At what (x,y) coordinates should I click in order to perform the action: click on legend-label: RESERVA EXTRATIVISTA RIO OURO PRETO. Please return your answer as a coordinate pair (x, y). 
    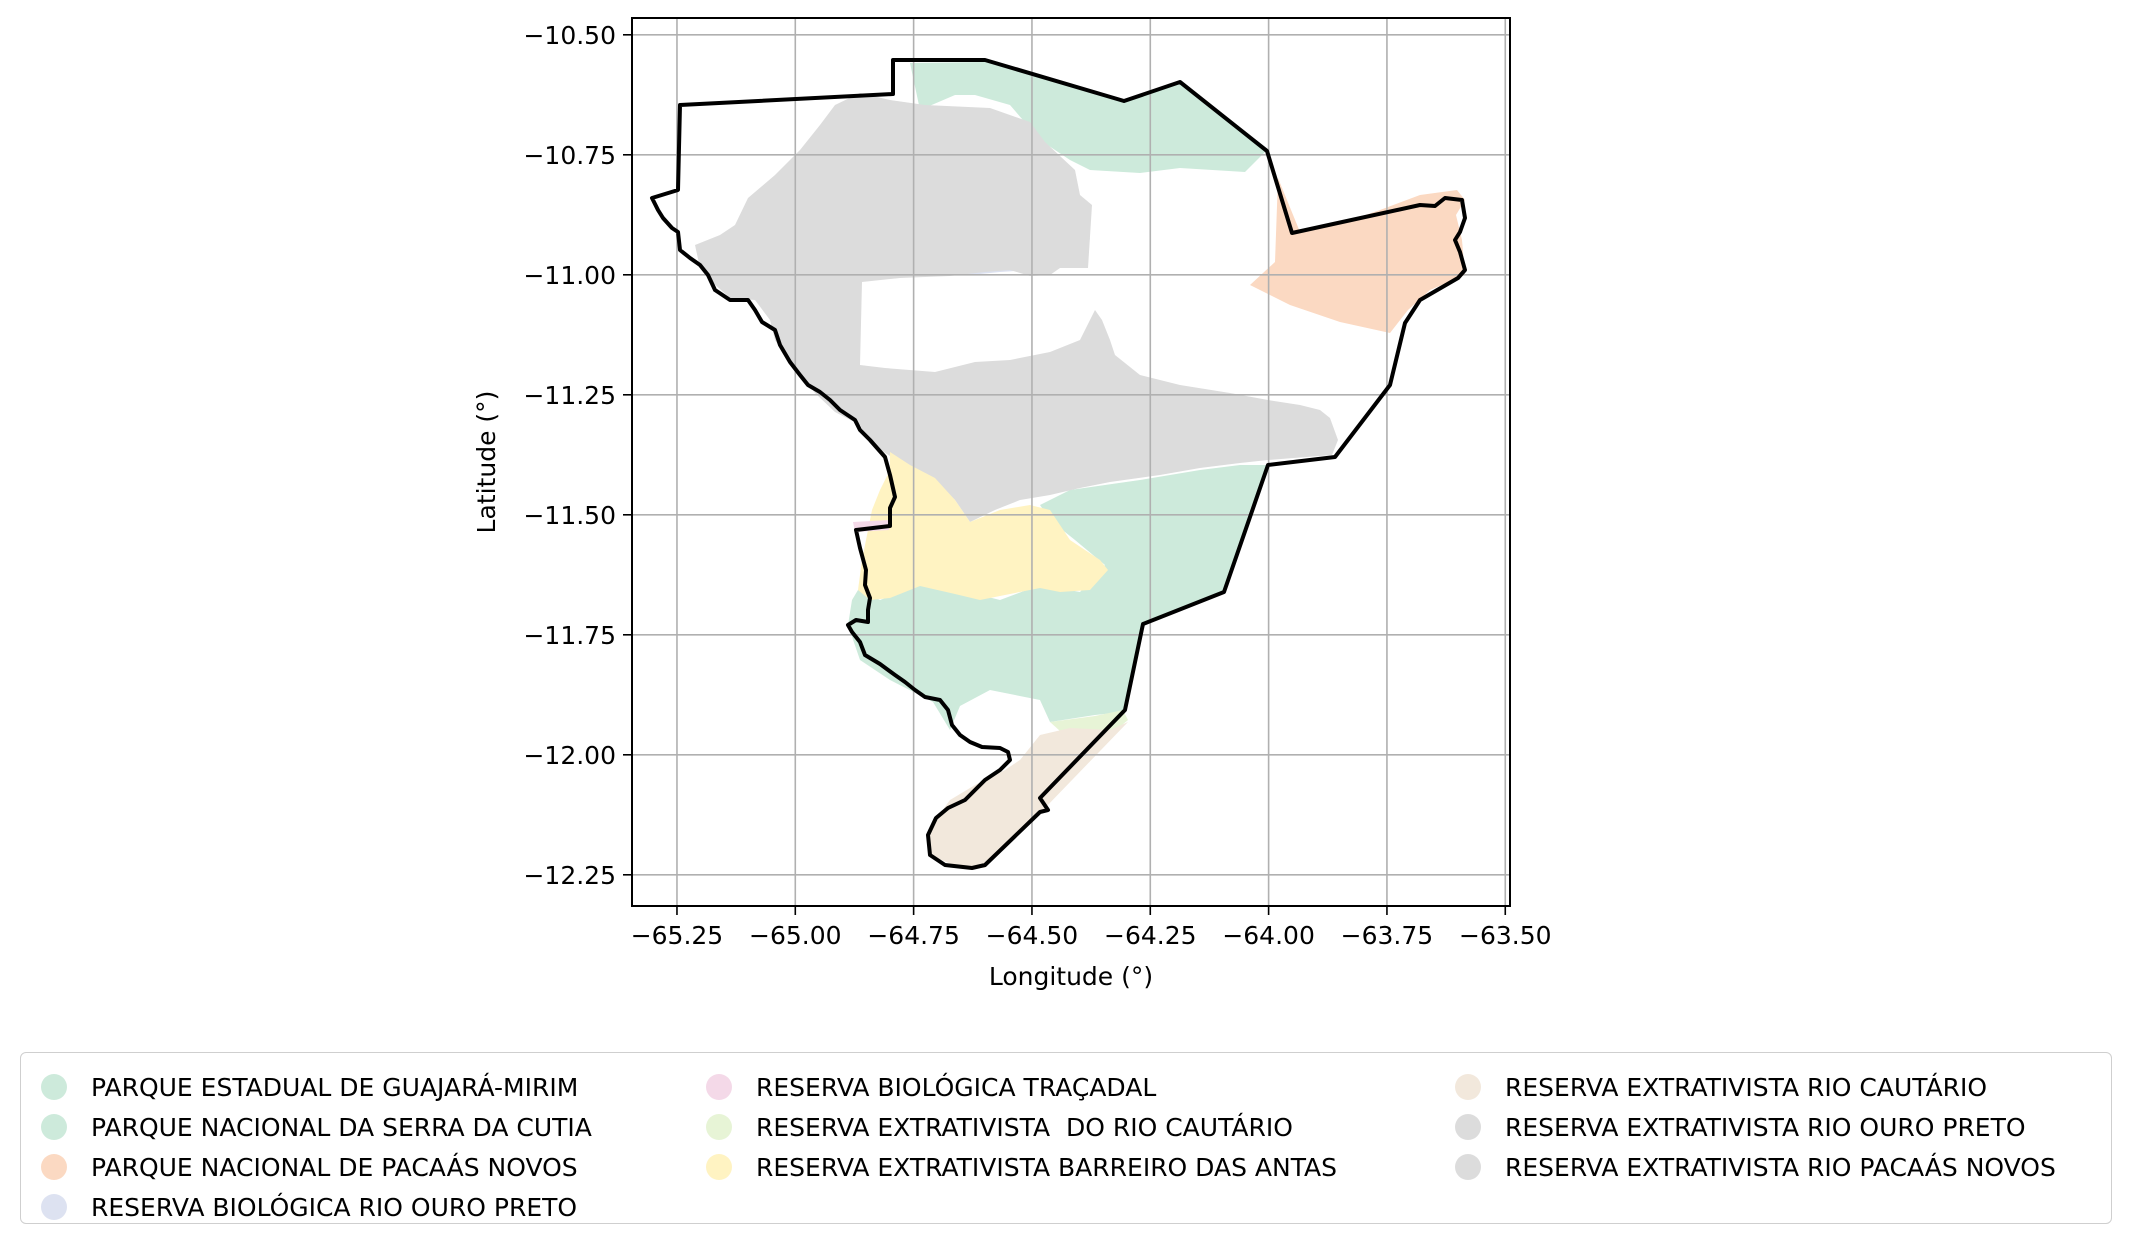
    Looking at the image, I should click on (1765, 1127).